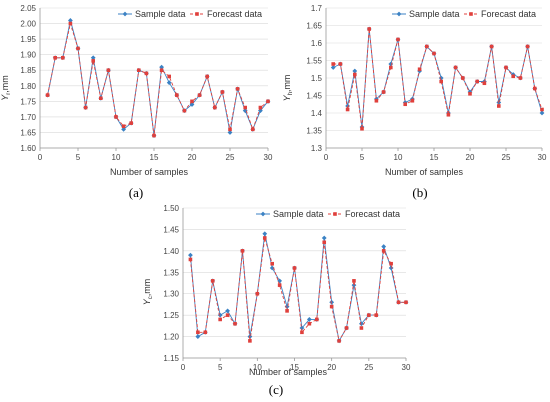 This screenshot has width=550, height=402. Describe the element at coordinates (154, 157) in the screenshot. I see `x-tick-label-a: 15` at that location.